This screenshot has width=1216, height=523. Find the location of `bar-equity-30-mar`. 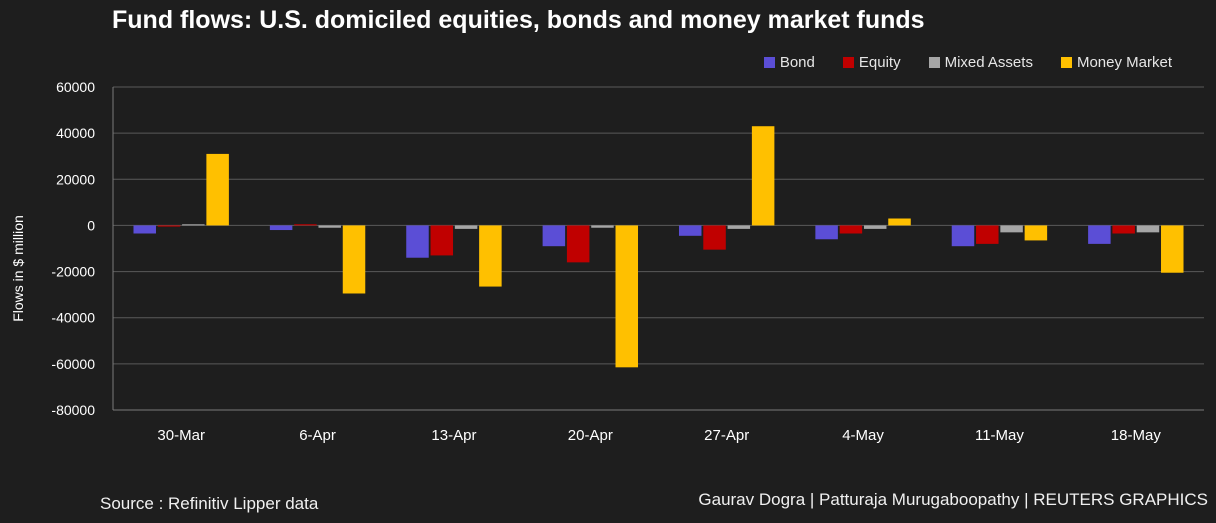

bar-equity-30-mar is located at coordinates (169, 226).